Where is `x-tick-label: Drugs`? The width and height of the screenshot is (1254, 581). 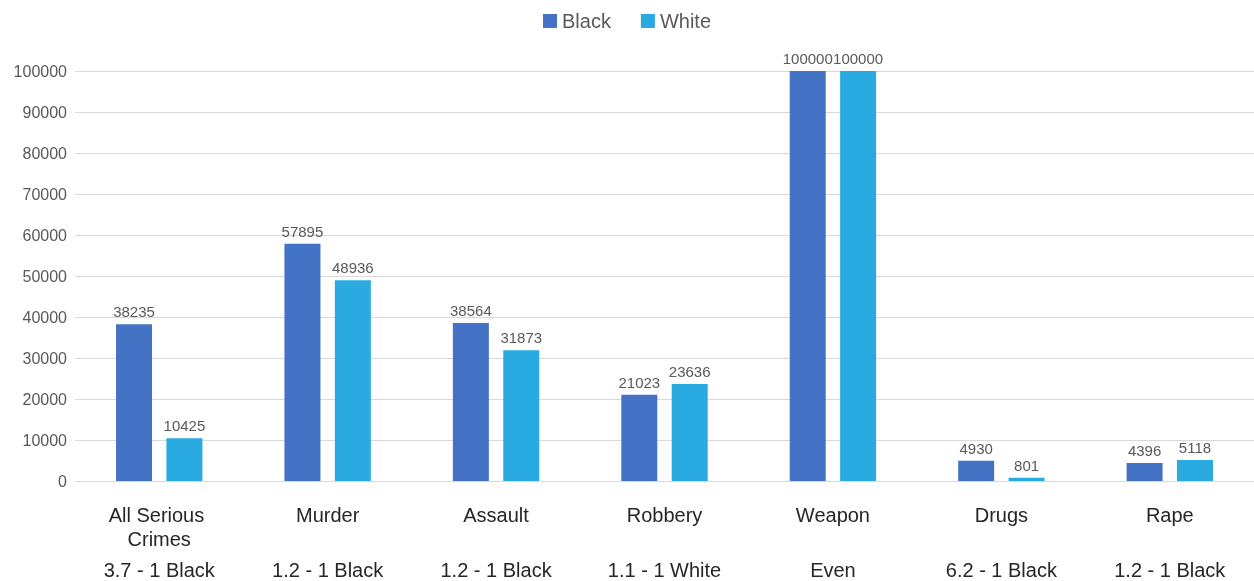
x-tick-label: Drugs is located at coordinates (1001, 515).